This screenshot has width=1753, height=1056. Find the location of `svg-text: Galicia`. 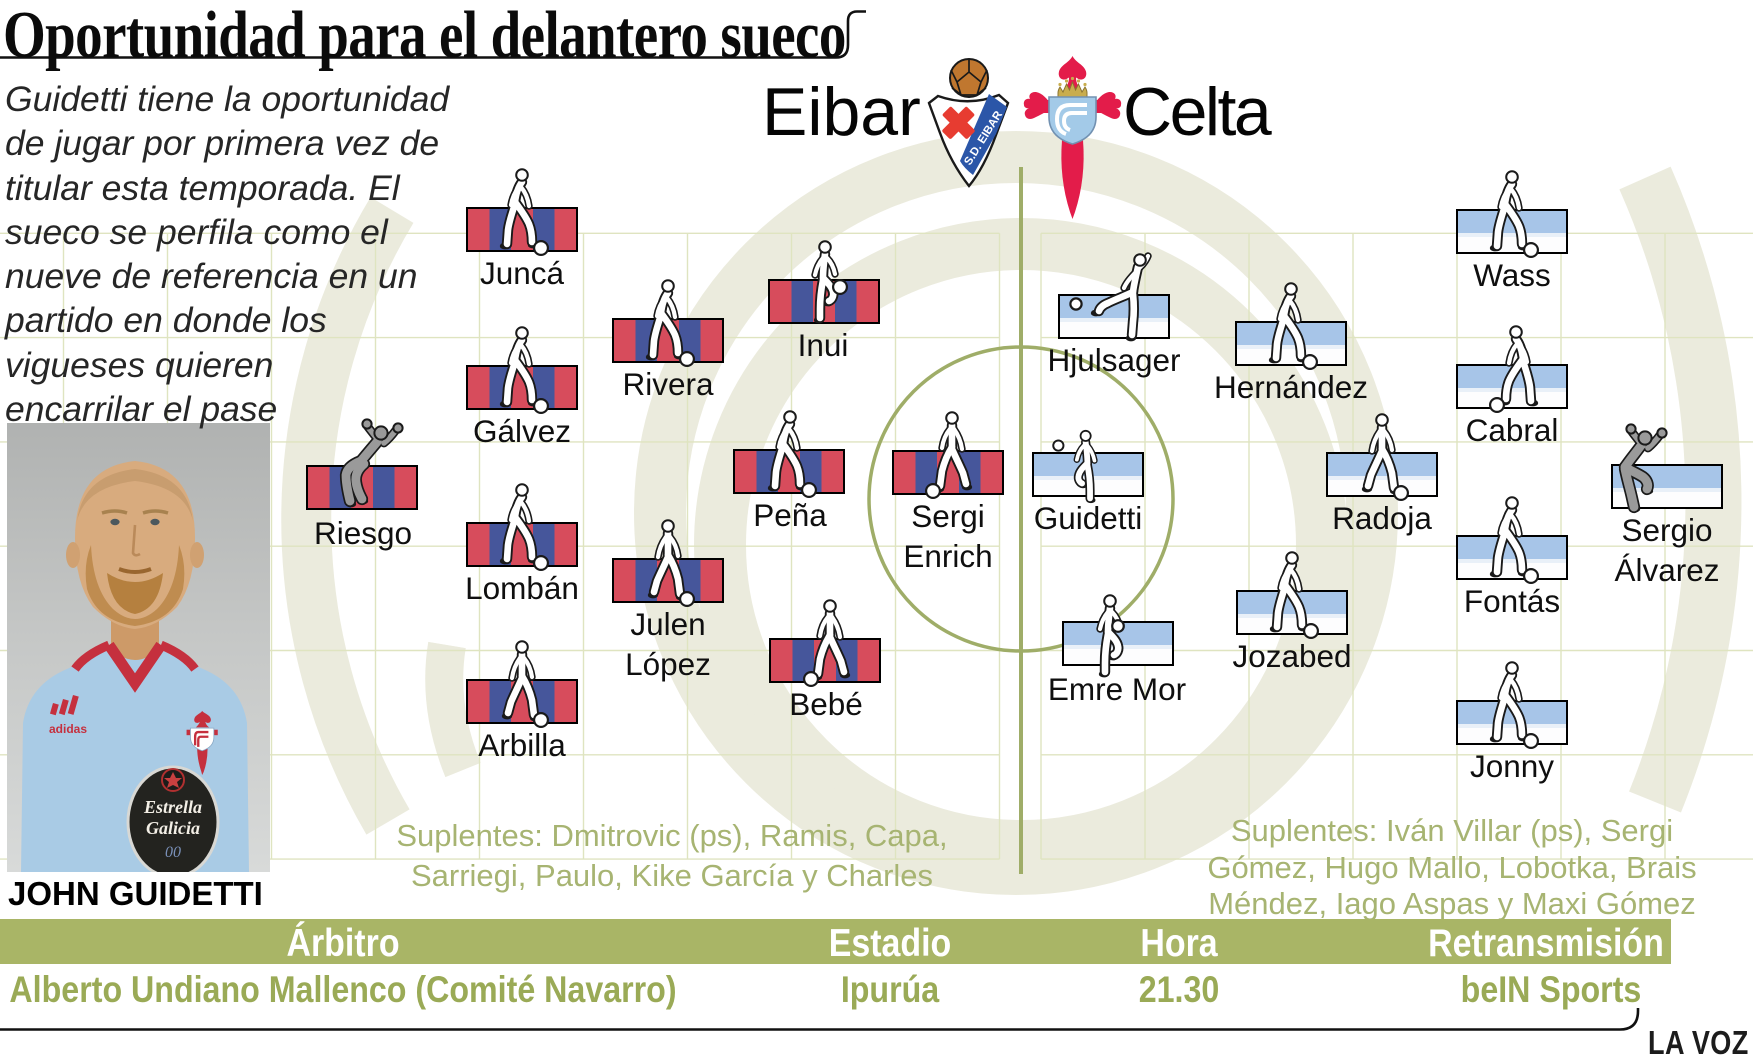

svg-text: Galicia is located at coordinates (173, 828).